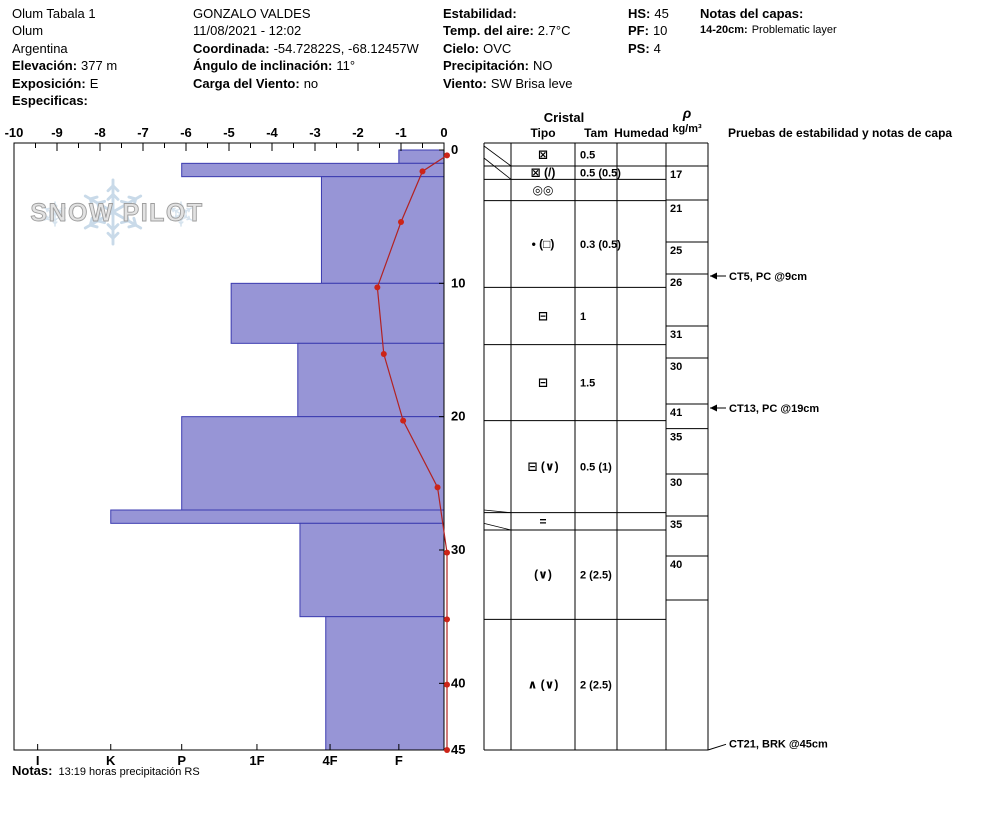  I want to click on grain-type-symbol: ⊠ (/), so click(543, 173).